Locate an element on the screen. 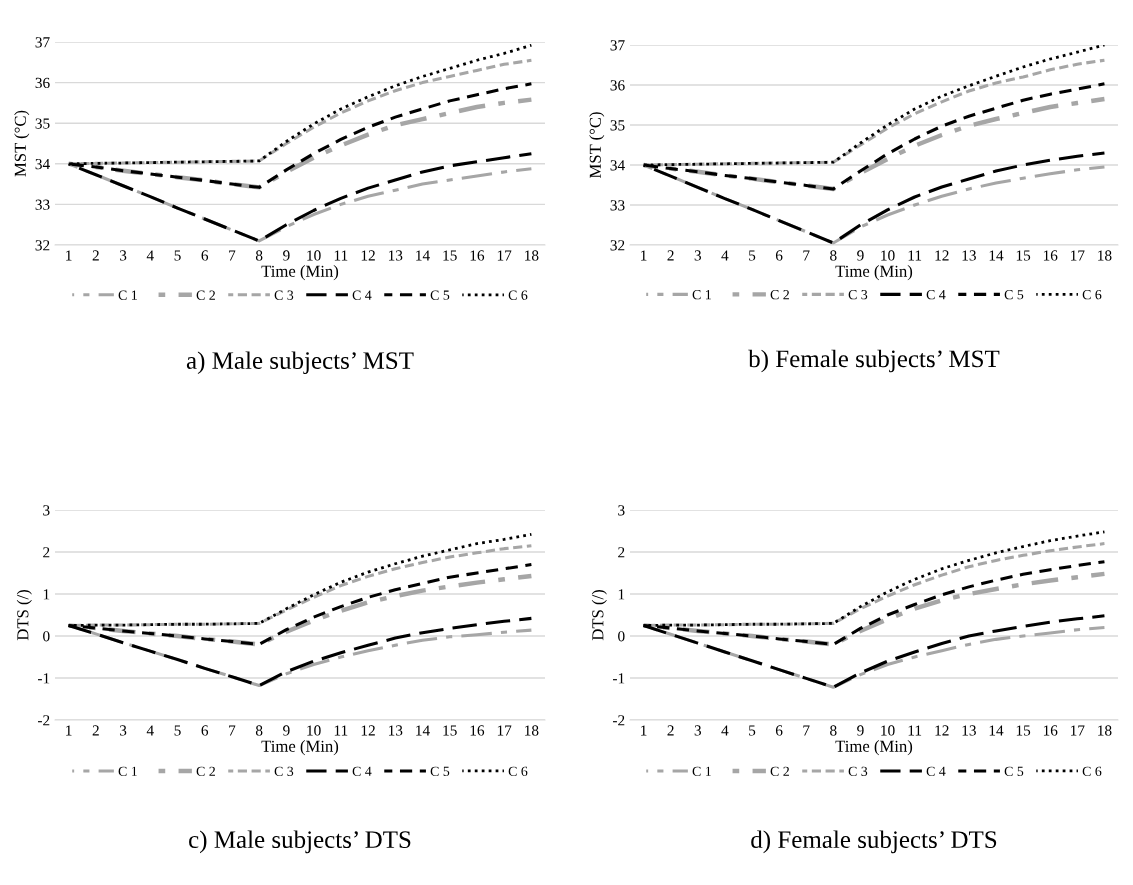 This screenshot has height=885, width=1133. legend-label: C 4 is located at coordinates (362, 771).